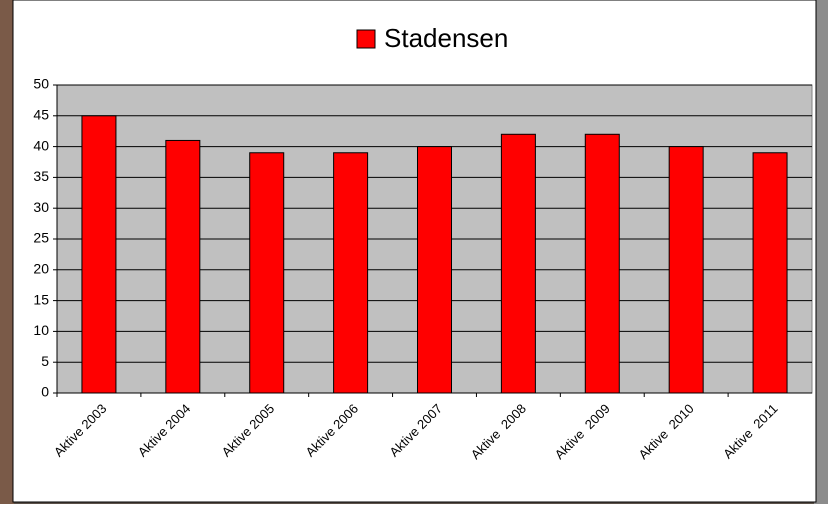 The height and width of the screenshot is (509, 828). I want to click on y-tick-label: 15, so click(41, 299).